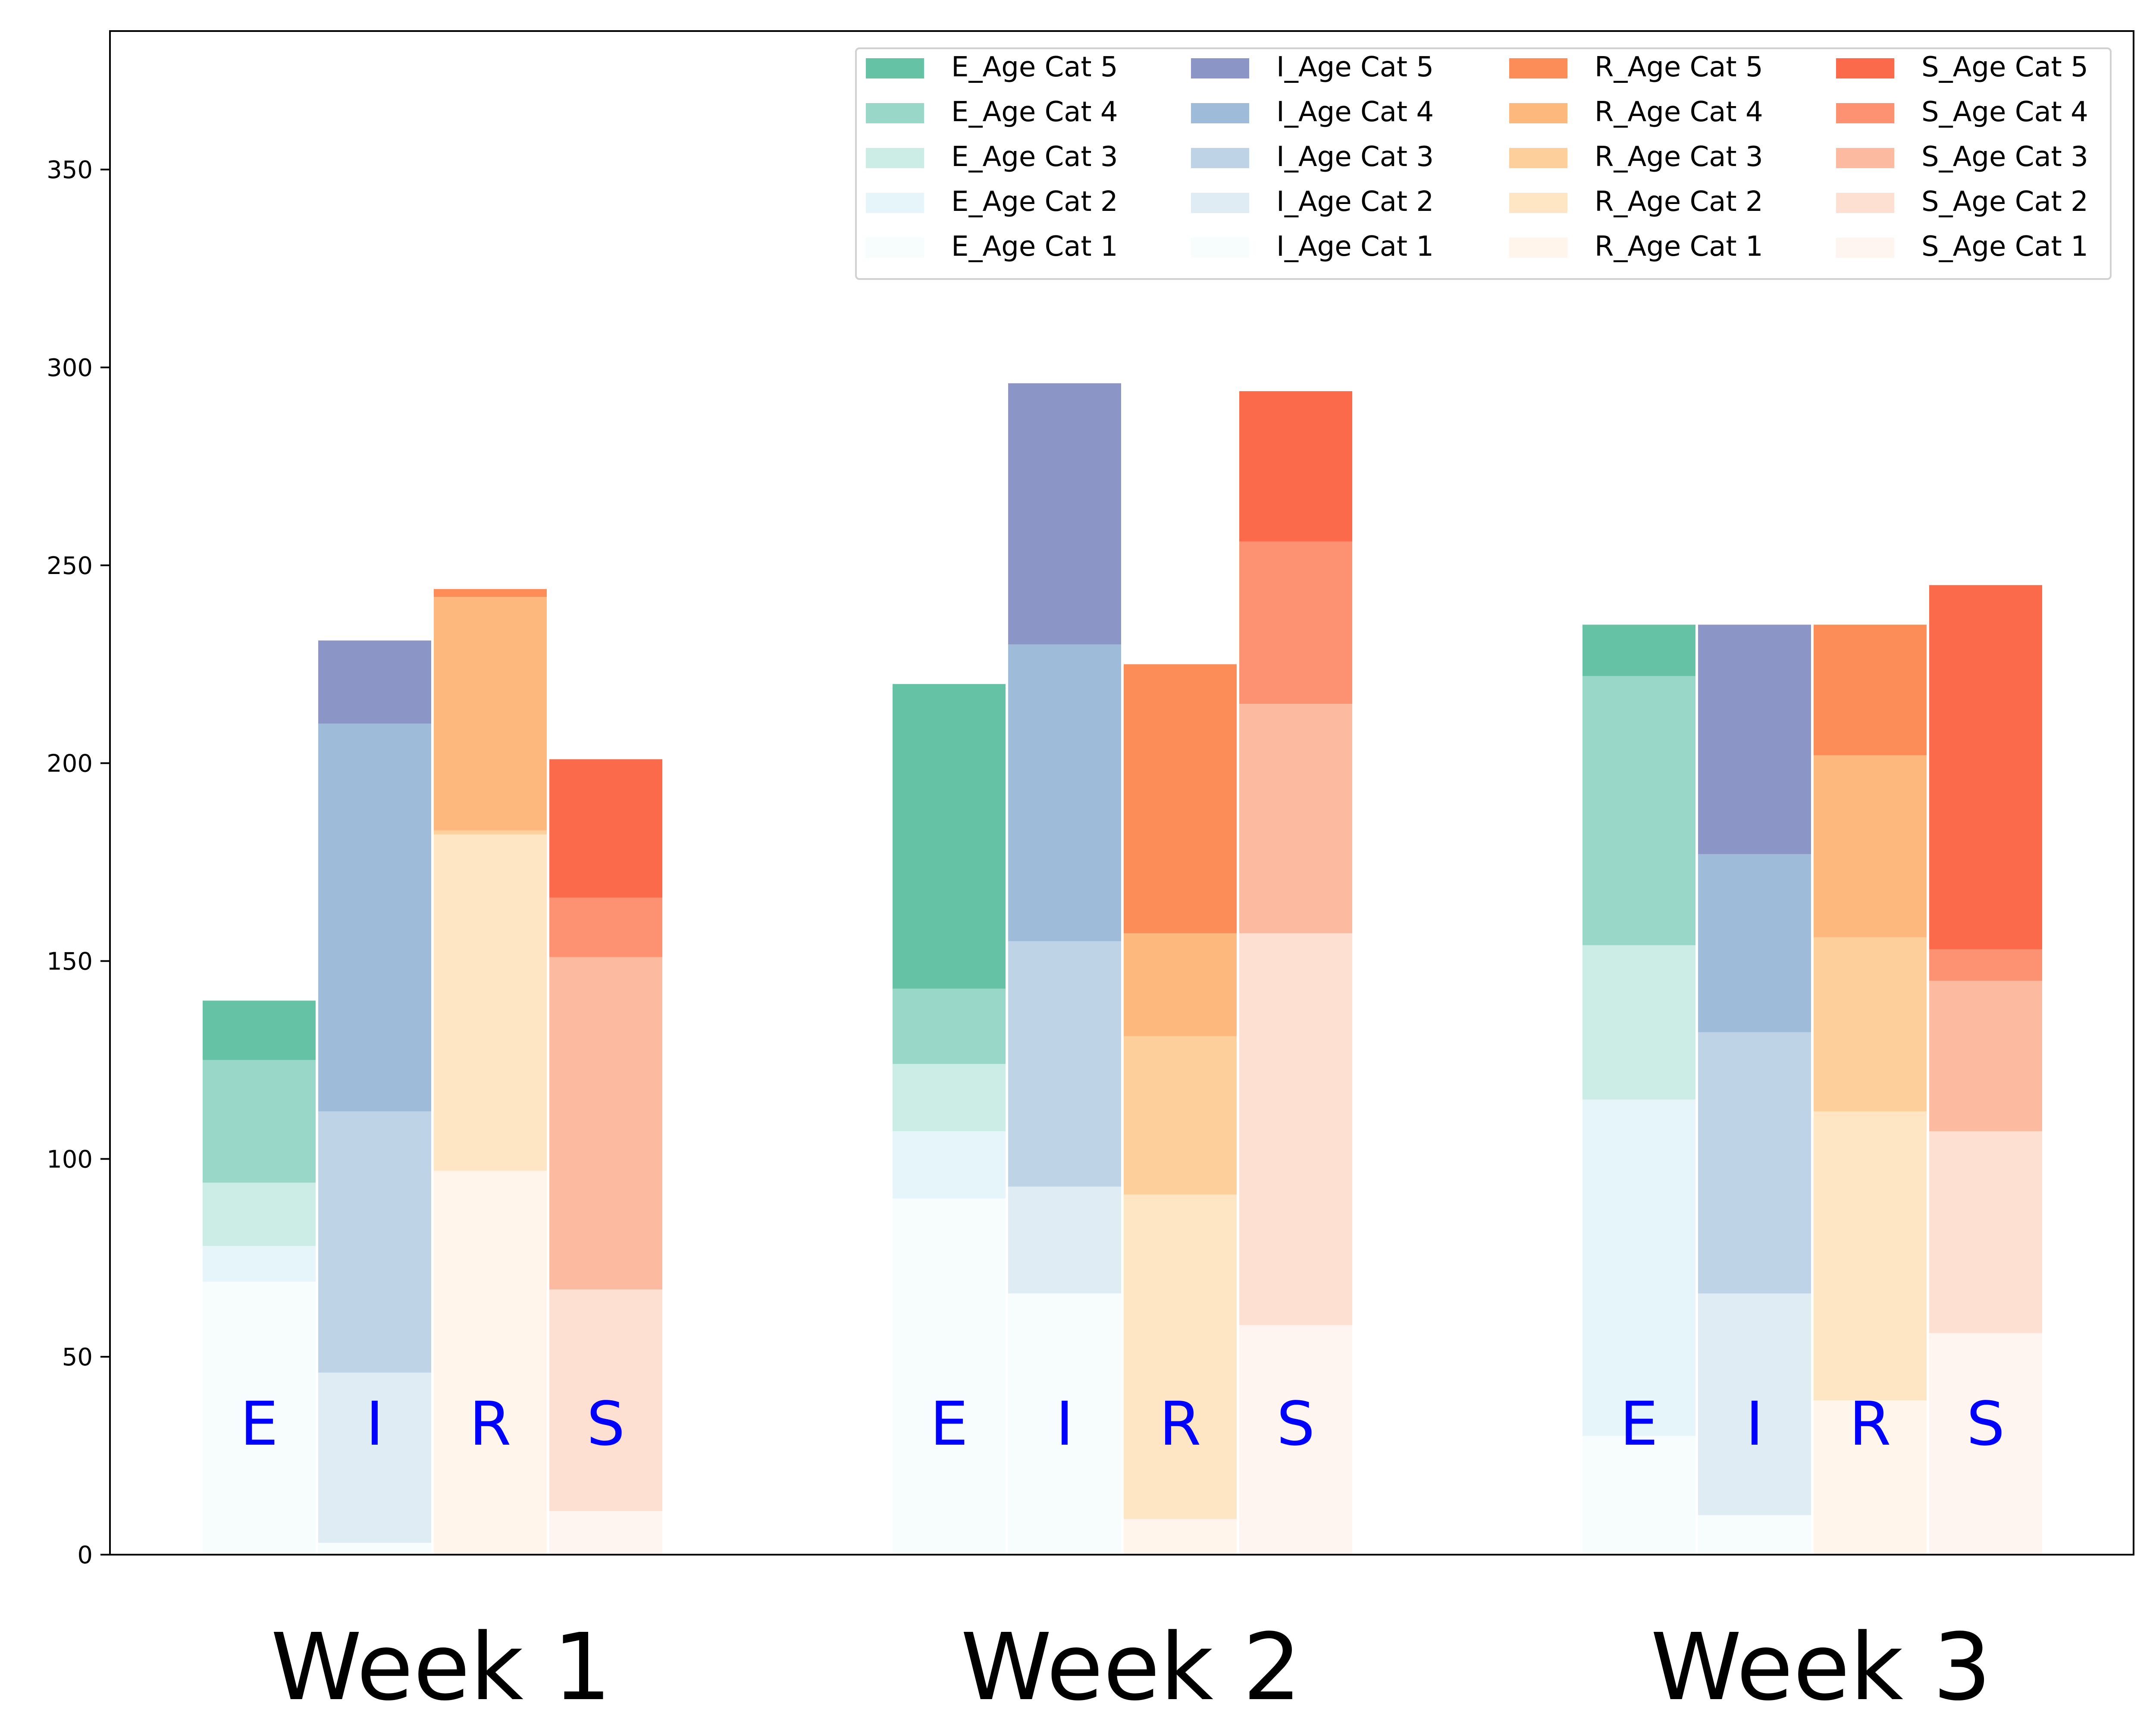  I want to click on x-axis-group-labels: Week 1 Week 2 Week 3, so click(1131, 1668).